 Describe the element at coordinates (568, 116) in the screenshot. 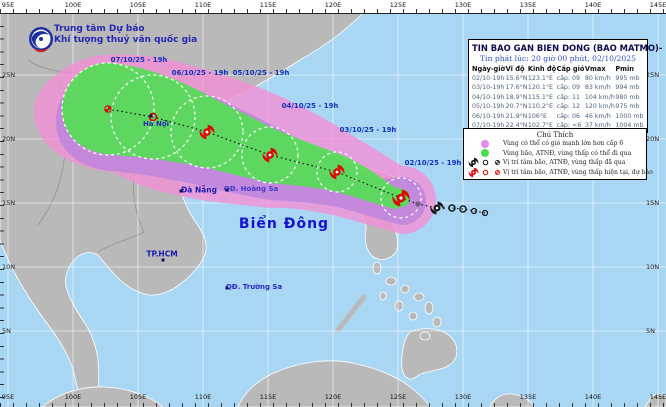

I see `forecast-cell: cấp: 06` at that location.